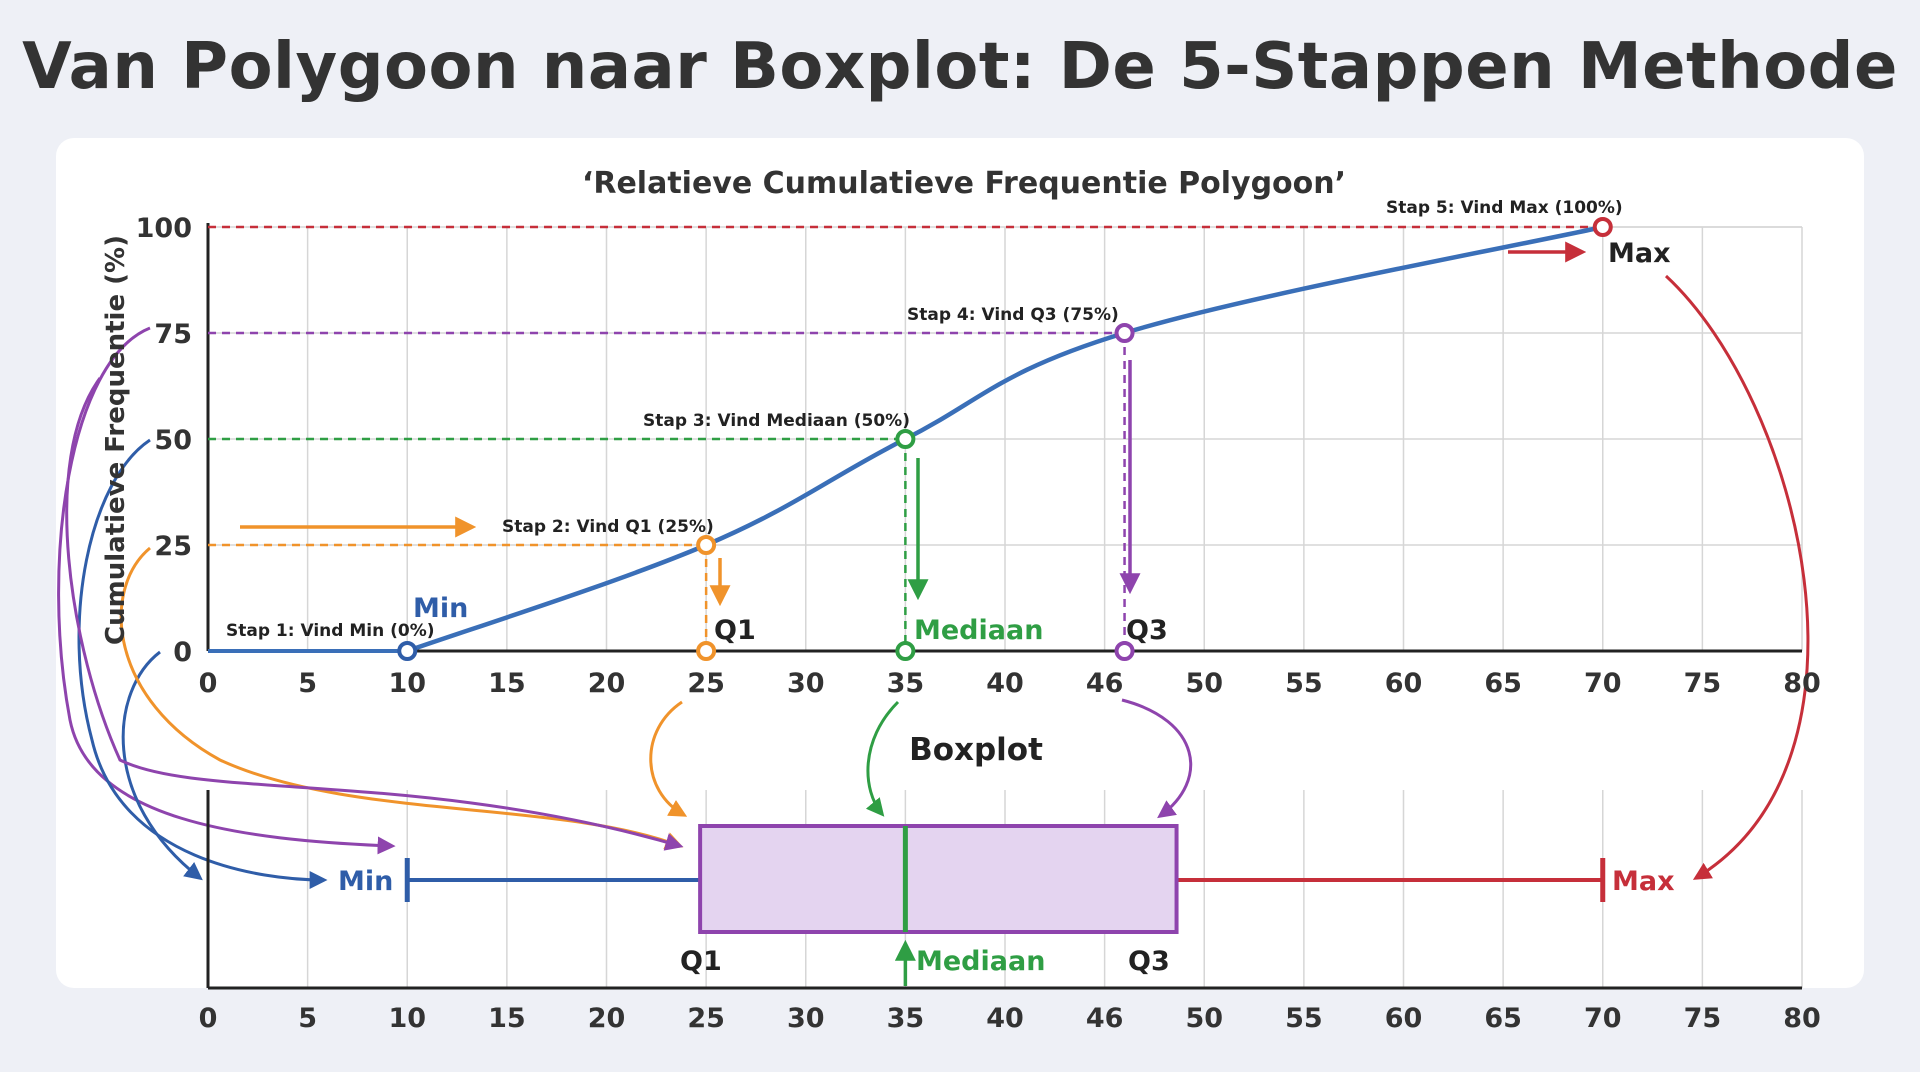 The width and height of the screenshot is (1920, 1072). Describe the element at coordinates (1005, 683) in the screenshot. I see `x-tick-label: 40` at that location.